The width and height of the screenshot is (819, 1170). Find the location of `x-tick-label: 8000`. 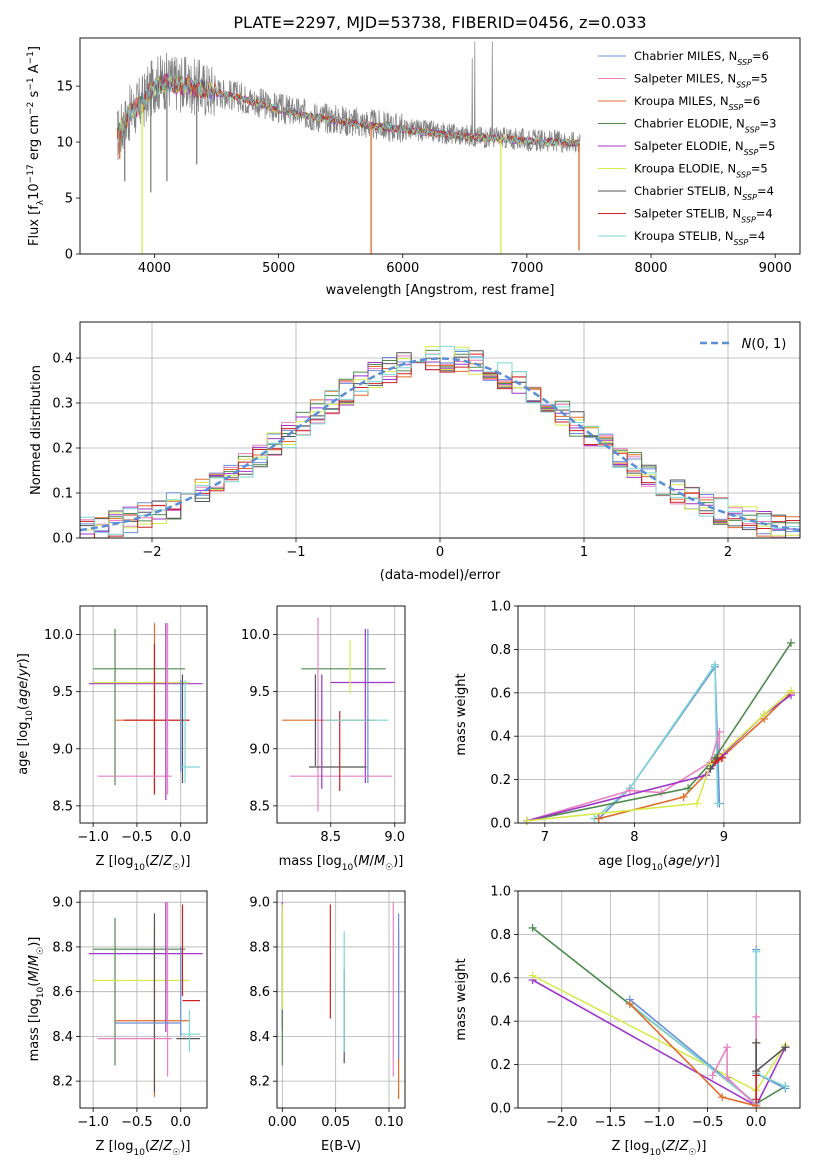

x-tick-label: 8000 is located at coordinates (650, 268).